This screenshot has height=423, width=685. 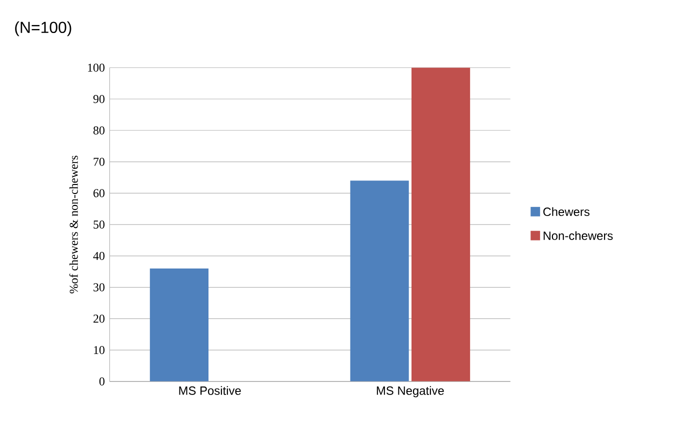 I want to click on y-tick-label: 50, so click(x=99, y=224).